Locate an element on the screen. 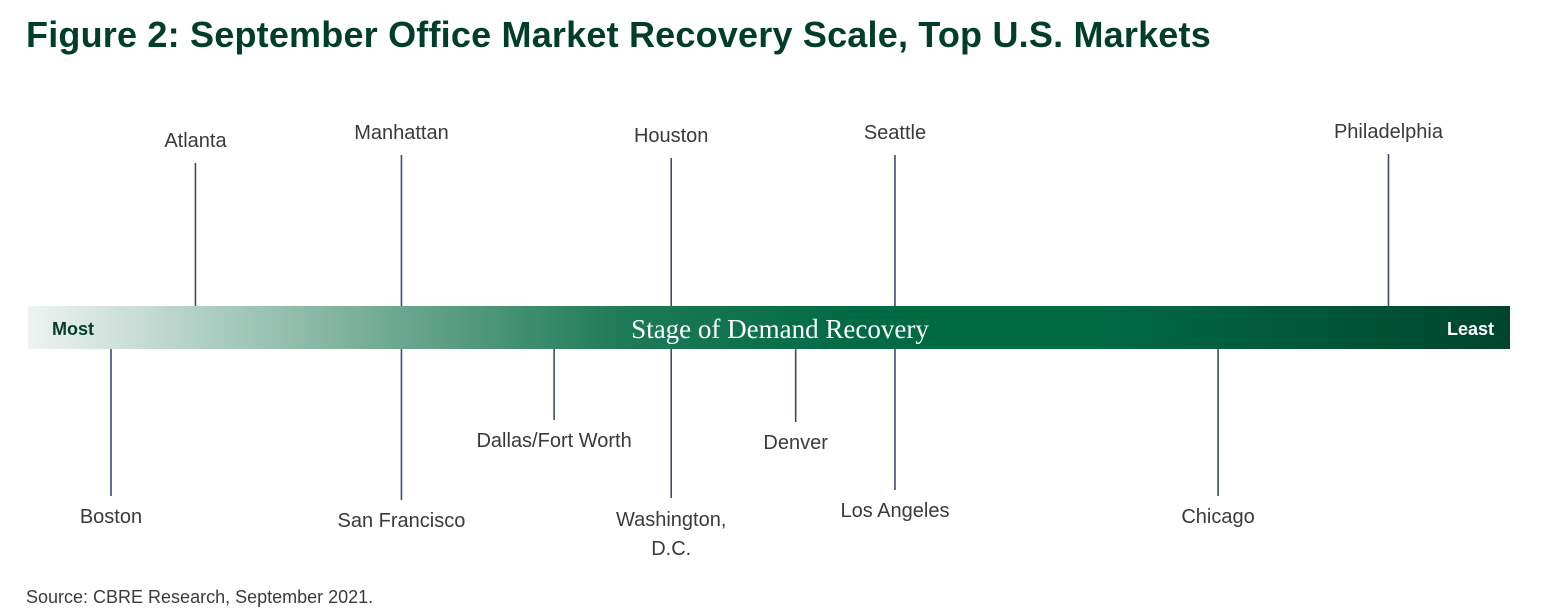 This screenshot has width=1560, height=608. market-label-atlanta: Atlanta is located at coordinates (195, 141).